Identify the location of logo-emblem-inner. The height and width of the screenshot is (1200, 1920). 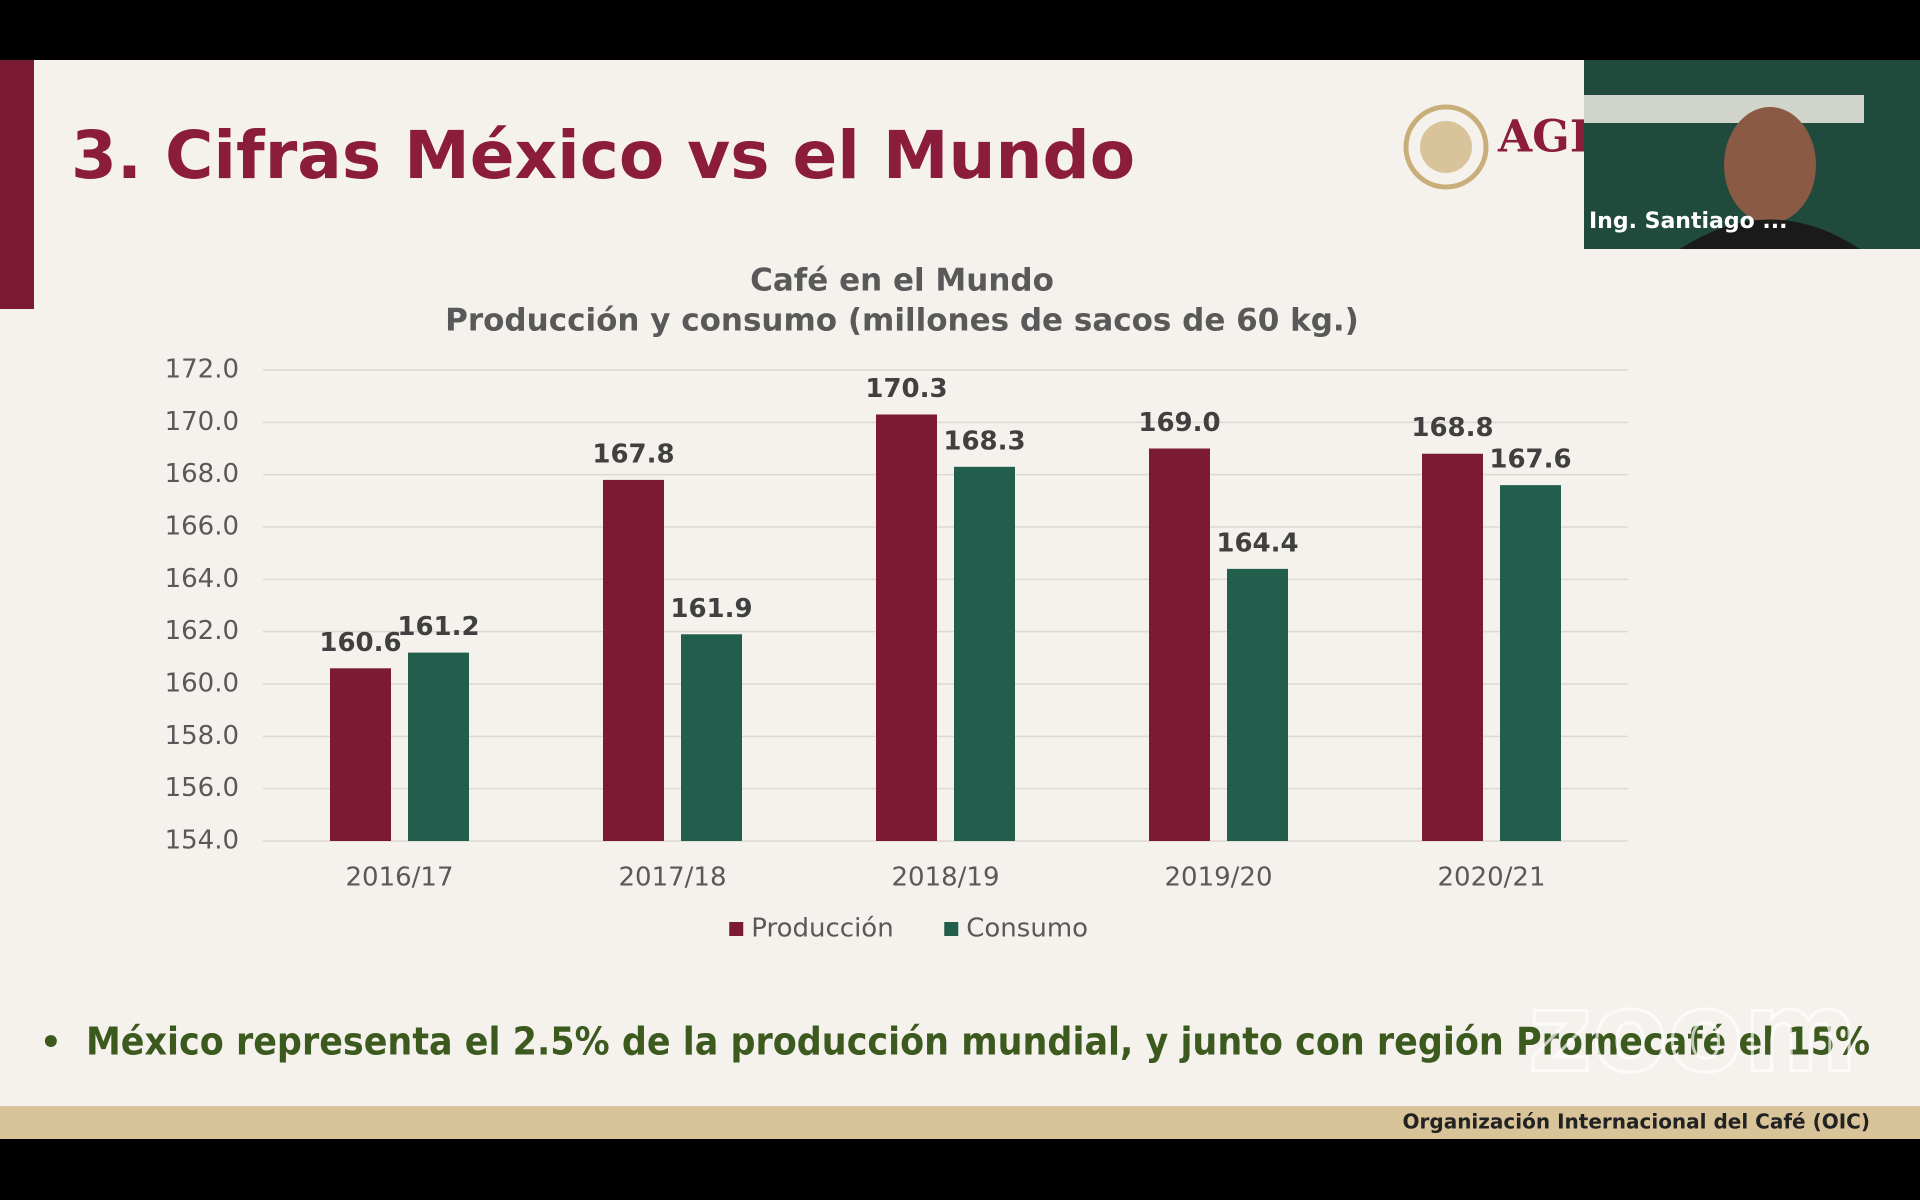
(1446, 147).